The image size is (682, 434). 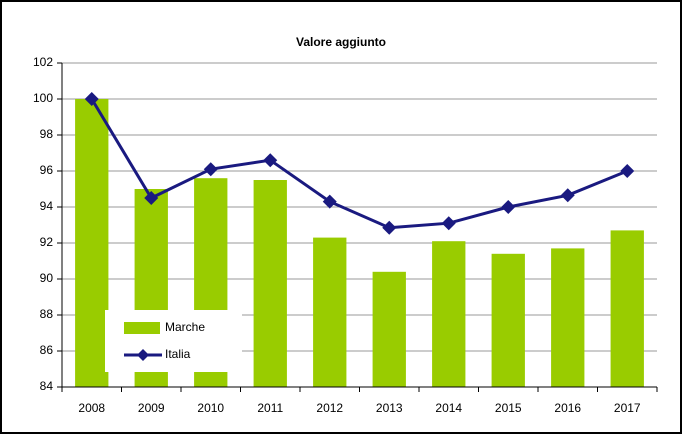 I want to click on chart-title: Valore aggiunto, so click(x=341, y=42).